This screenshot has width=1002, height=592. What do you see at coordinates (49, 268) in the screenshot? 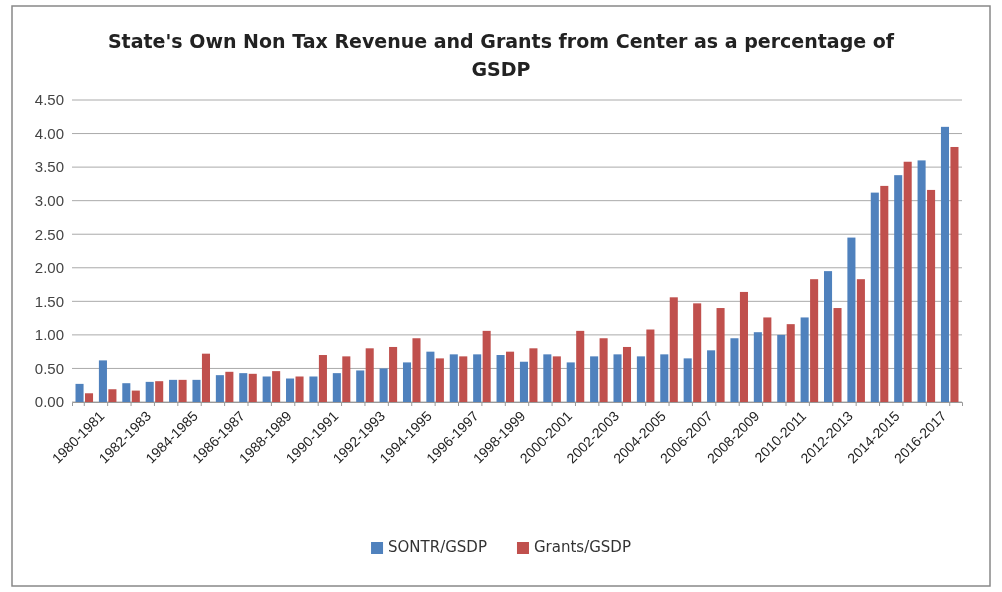
I see `y-tick-label: 2.00` at bounding box center [49, 268].